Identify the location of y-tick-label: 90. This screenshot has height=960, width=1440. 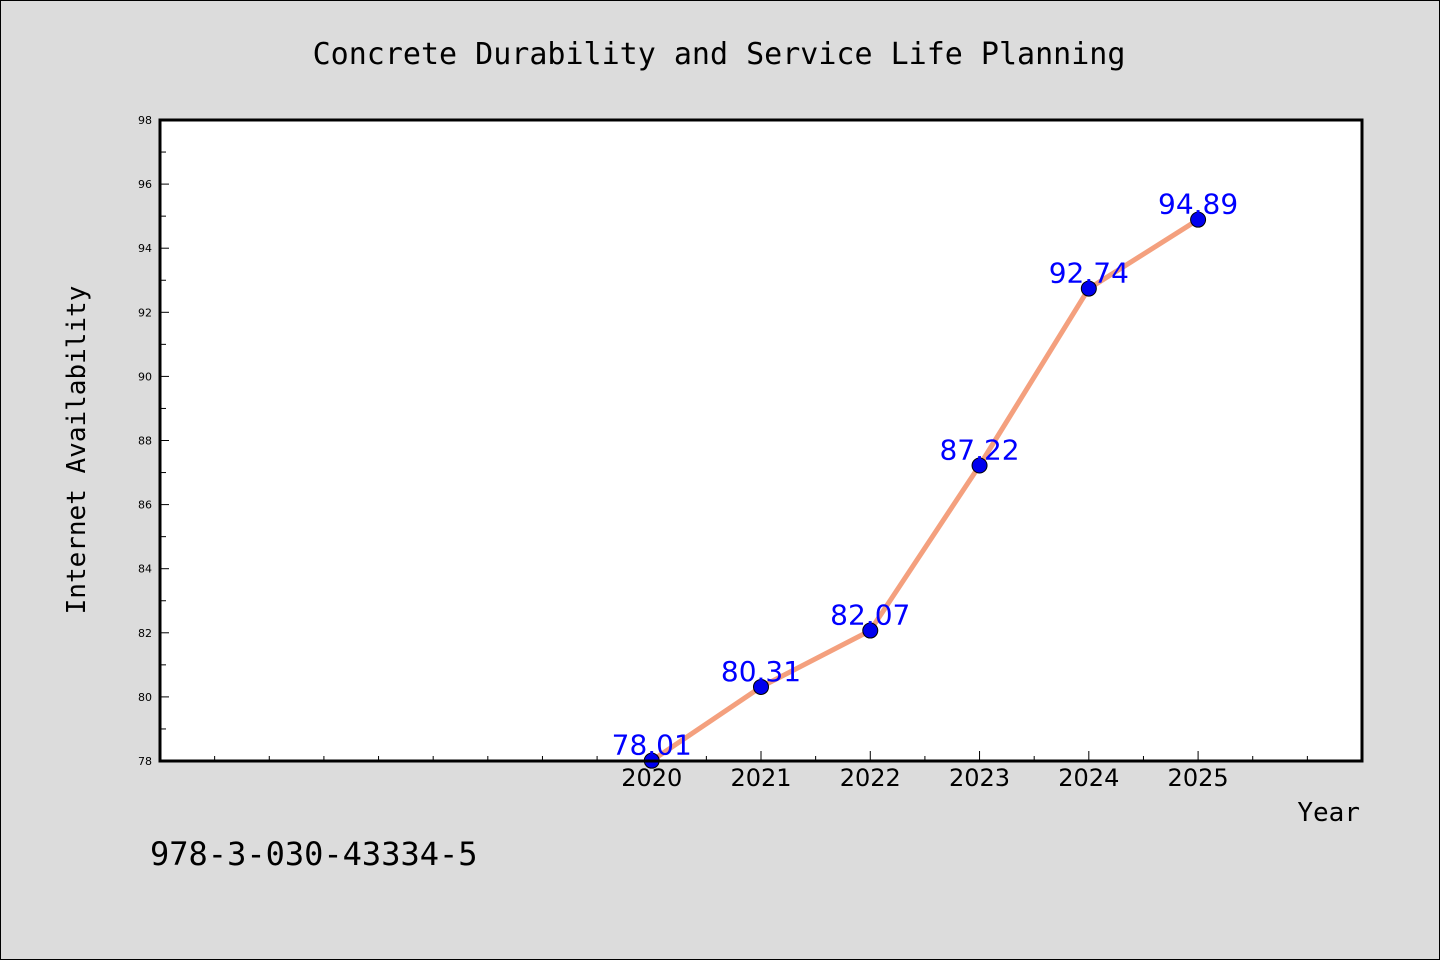
(145, 376).